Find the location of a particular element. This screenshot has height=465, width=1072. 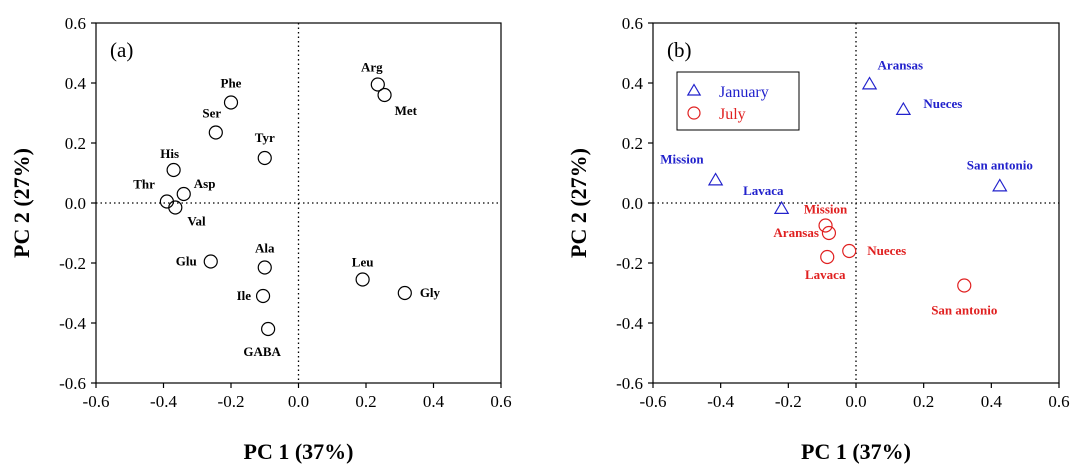

point-label: Met is located at coordinates (406, 110).